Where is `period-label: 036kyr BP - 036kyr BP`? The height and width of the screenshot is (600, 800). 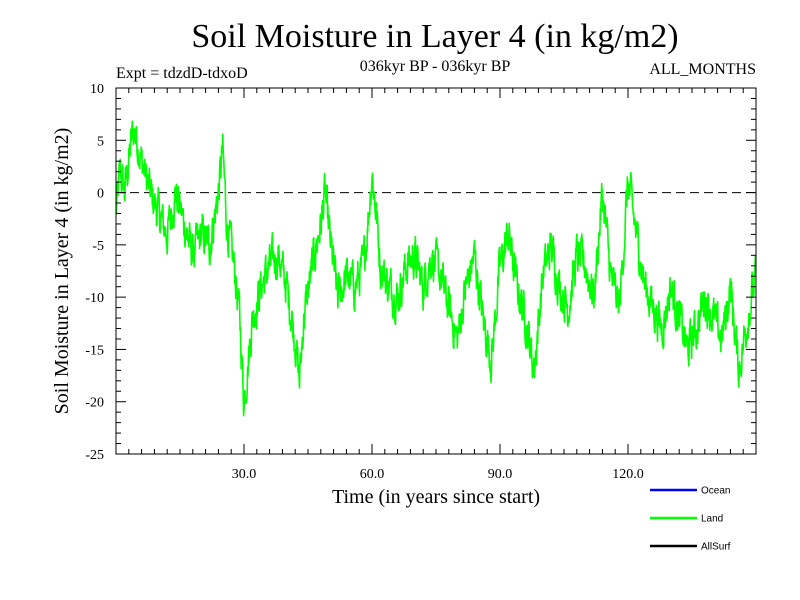 period-label: 036kyr BP - 036kyr BP is located at coordinates (435, 66).